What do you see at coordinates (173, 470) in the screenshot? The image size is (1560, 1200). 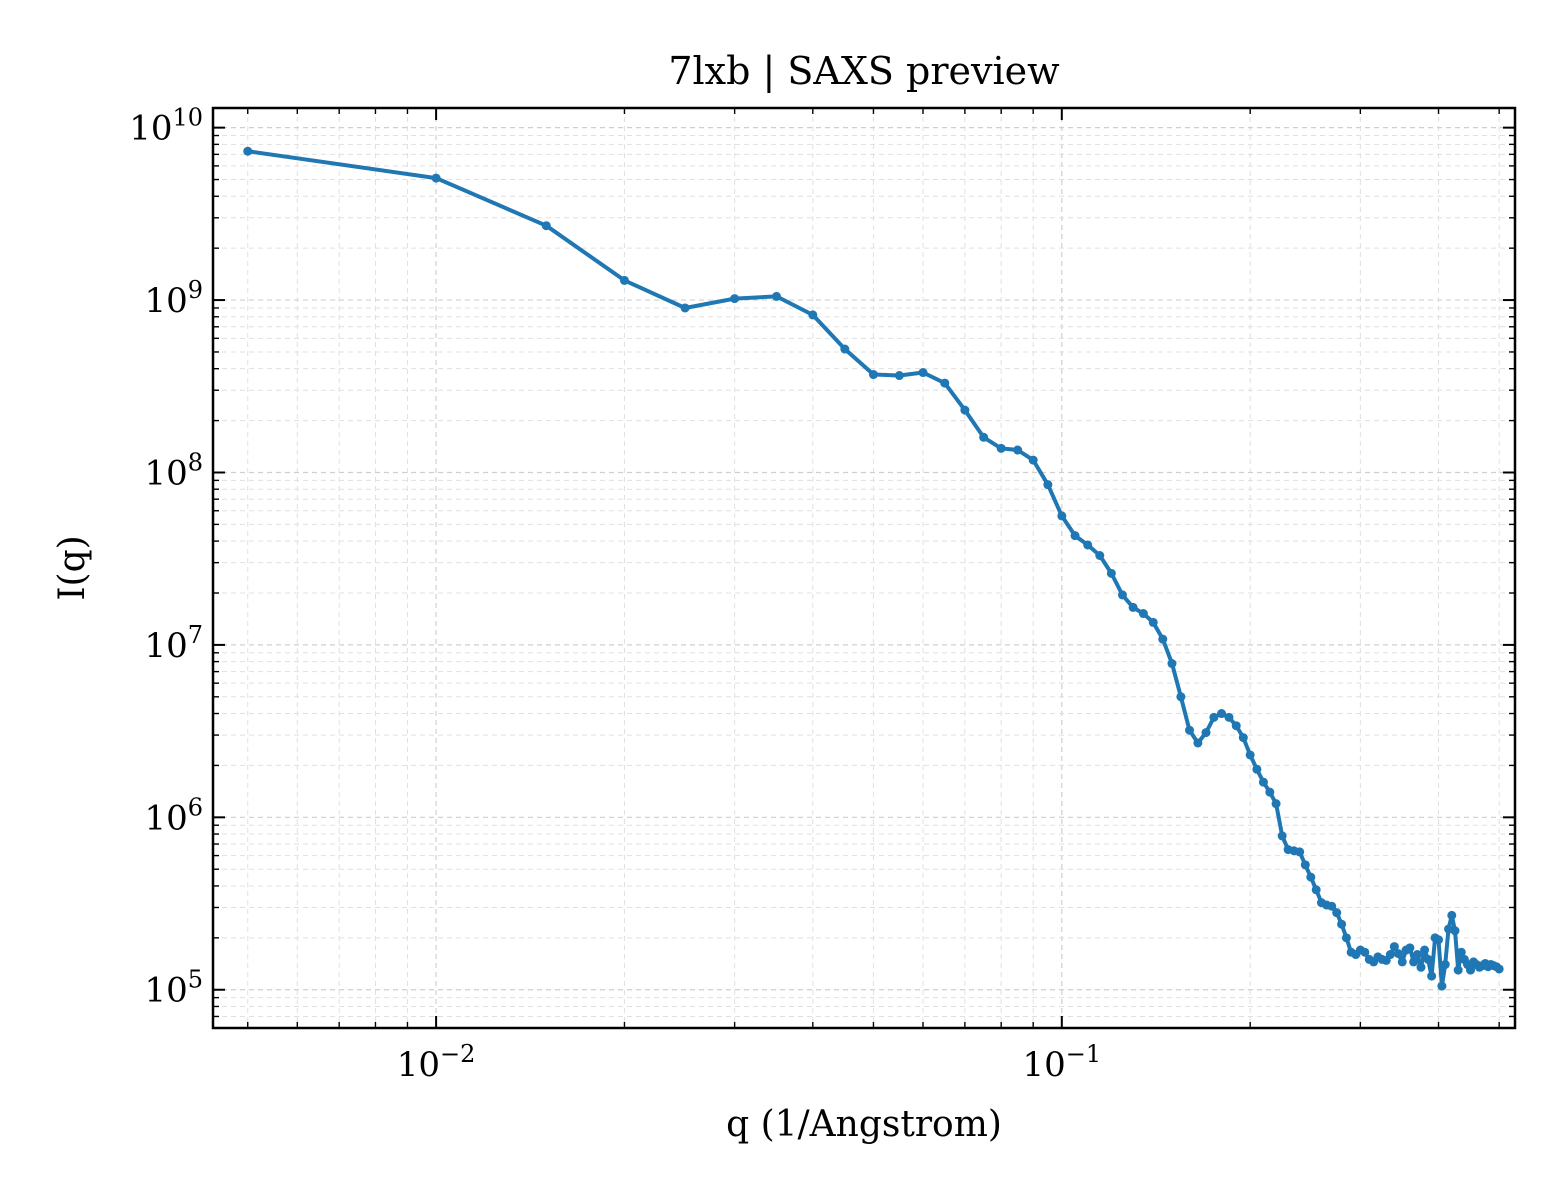 I see `y-tick-label: 10⁸` at bounding box center [173, 470].